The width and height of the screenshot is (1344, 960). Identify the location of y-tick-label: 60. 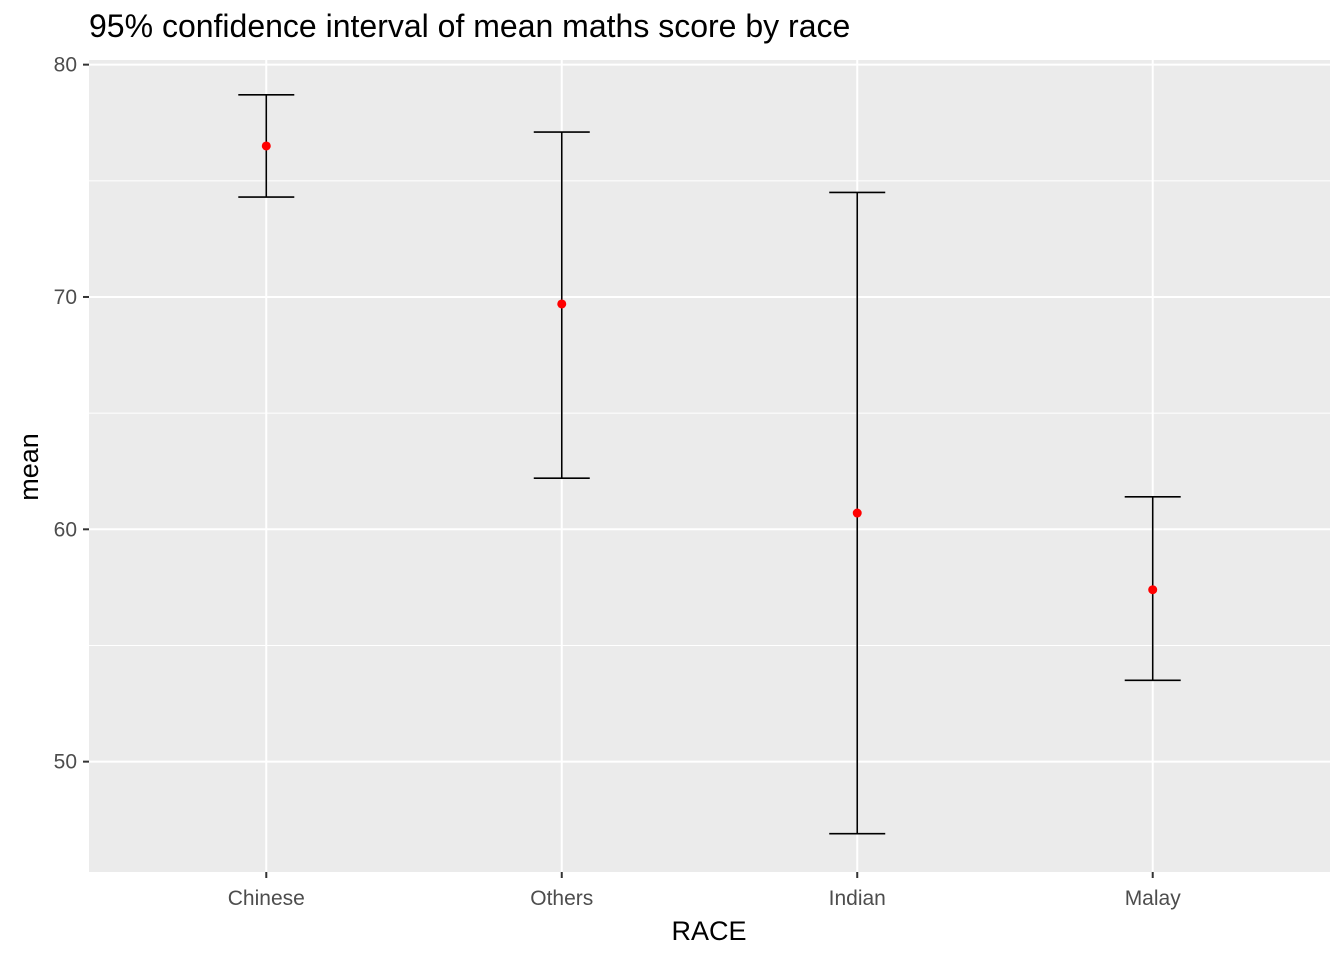
(65, 529).